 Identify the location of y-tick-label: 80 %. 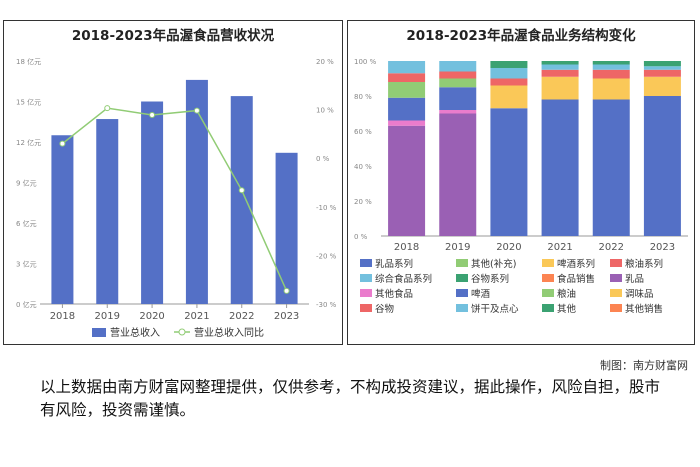
(363, 97).